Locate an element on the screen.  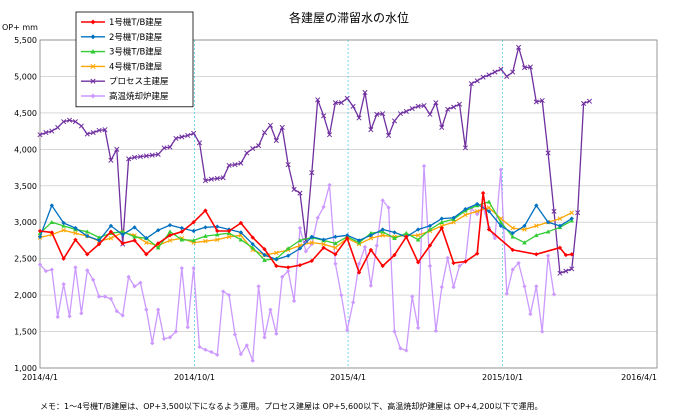
y-tick-label: 2,500 is located at coordinates (25, 259).